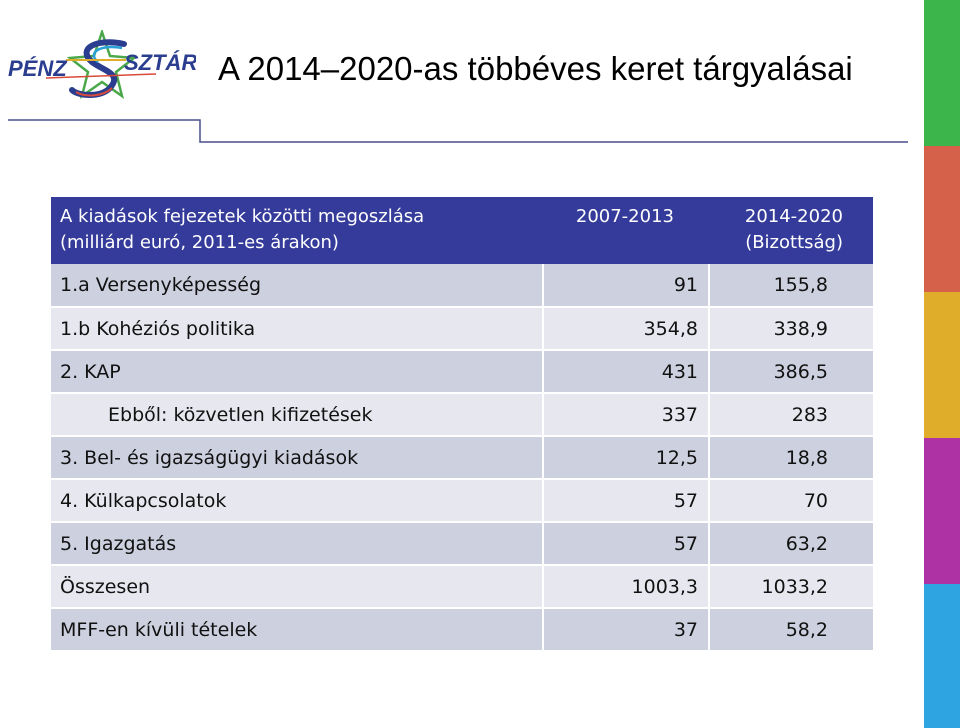 Image resolution: width=960 pixels, height=728 pixels. Describe the element at coordinates (297, 286) in the screenshot. I see `row-label: 1.a Versenyképesség` at that location.